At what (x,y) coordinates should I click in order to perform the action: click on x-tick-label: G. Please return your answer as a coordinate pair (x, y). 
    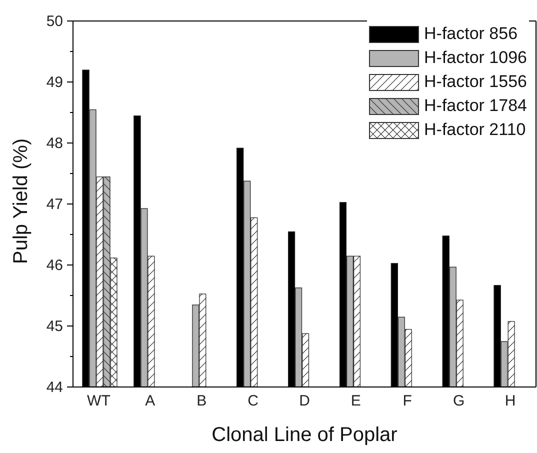
    Looking at the image, I should click on (458, 401).